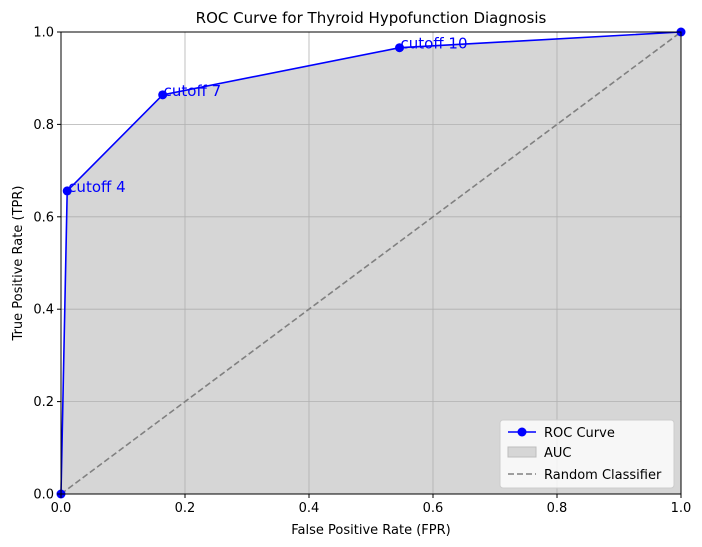 This screenshot has width=702, height=547. Describe the element at coordinates (433, 508) in the screenshot. I see `x-tick-label: 0.6` at that location.